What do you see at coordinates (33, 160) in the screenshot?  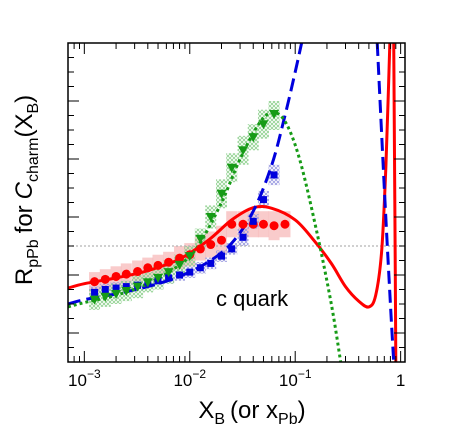 I see `y-title-c-sub: charm` at bounding box center [33, 160].